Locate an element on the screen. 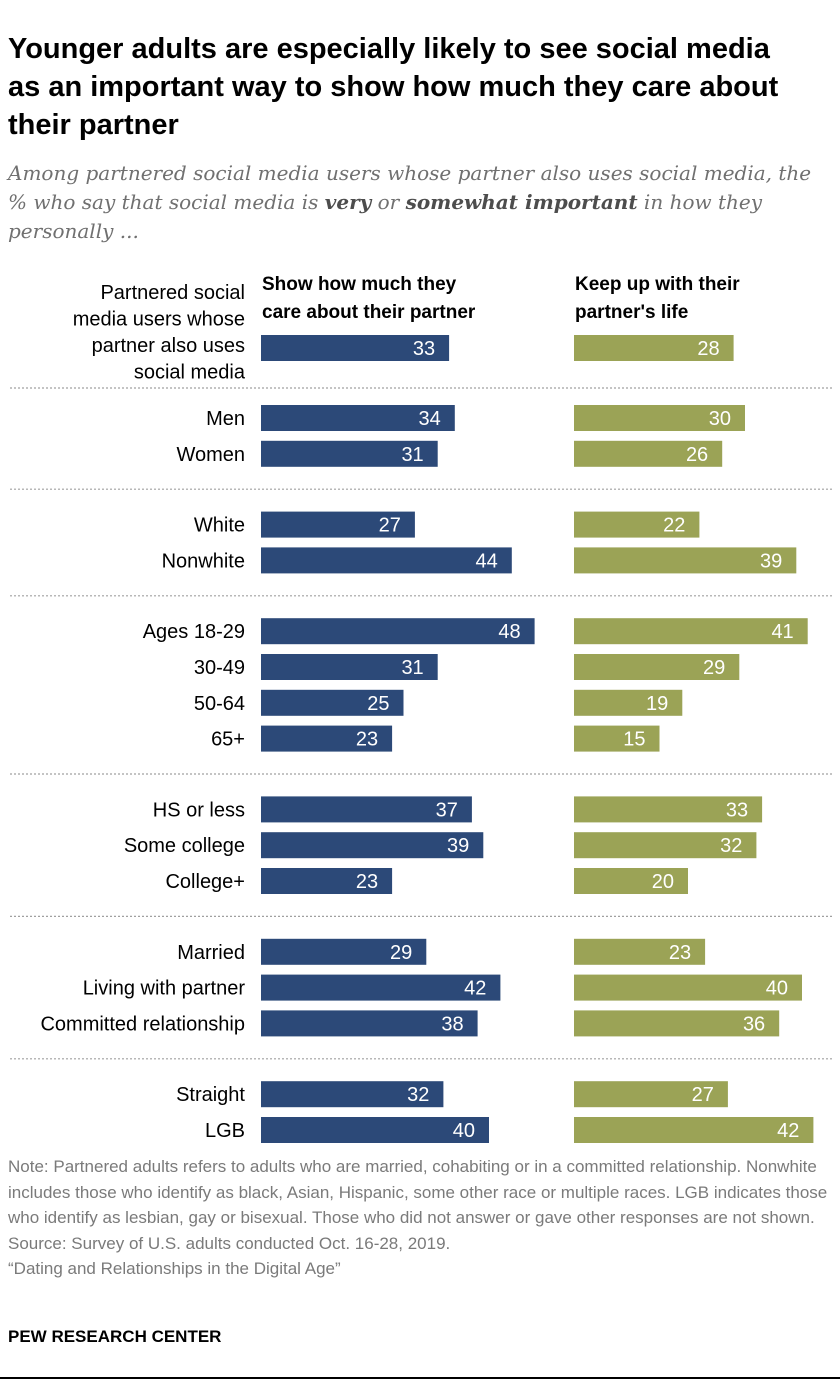 The width and height of the screenshot is (840, 1388). category-label-some-college: Some college is located at coordinates (184, 846).